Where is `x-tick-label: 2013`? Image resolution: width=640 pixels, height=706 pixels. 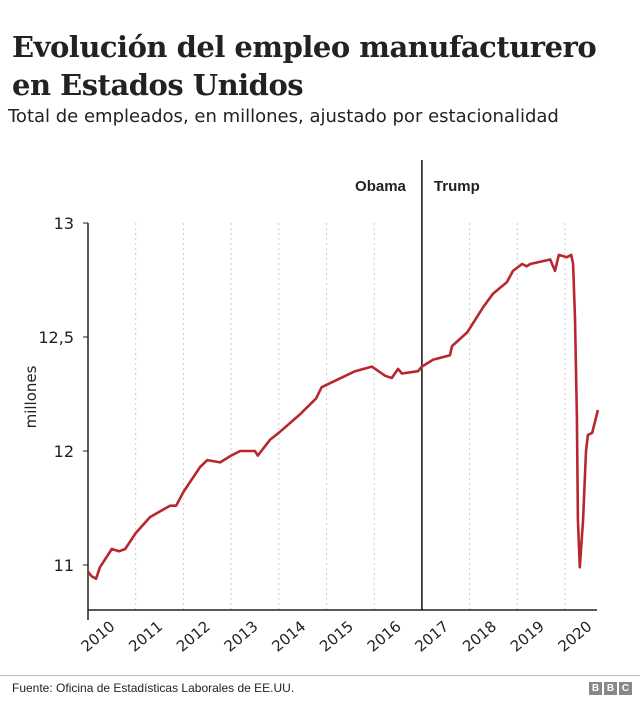
x-tick-label: 2013 is located at coordinates (241, 636).